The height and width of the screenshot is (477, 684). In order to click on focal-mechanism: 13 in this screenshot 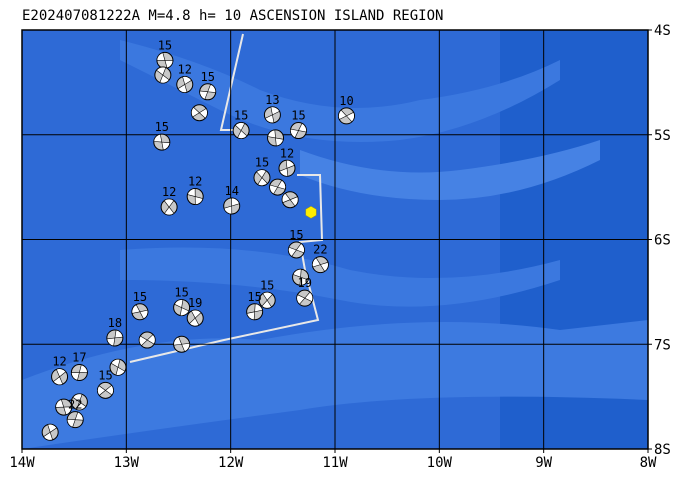, I will do `click(272, 108)`.